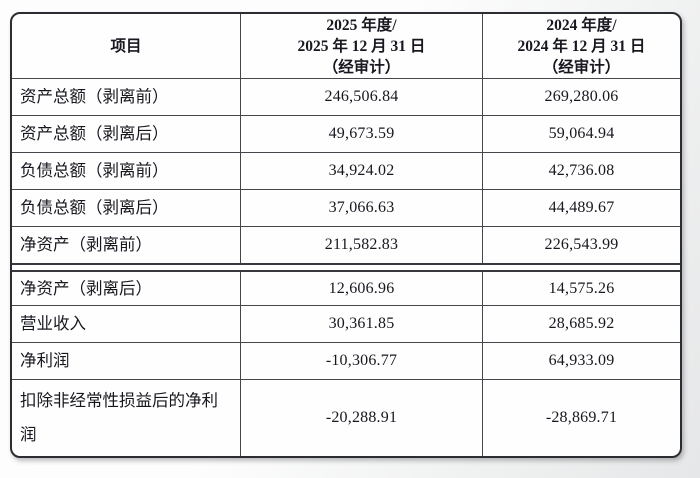 This screenshot has height=478, width=700. I want to click on row-value-2024: 226,543.99, so click(581, 244).